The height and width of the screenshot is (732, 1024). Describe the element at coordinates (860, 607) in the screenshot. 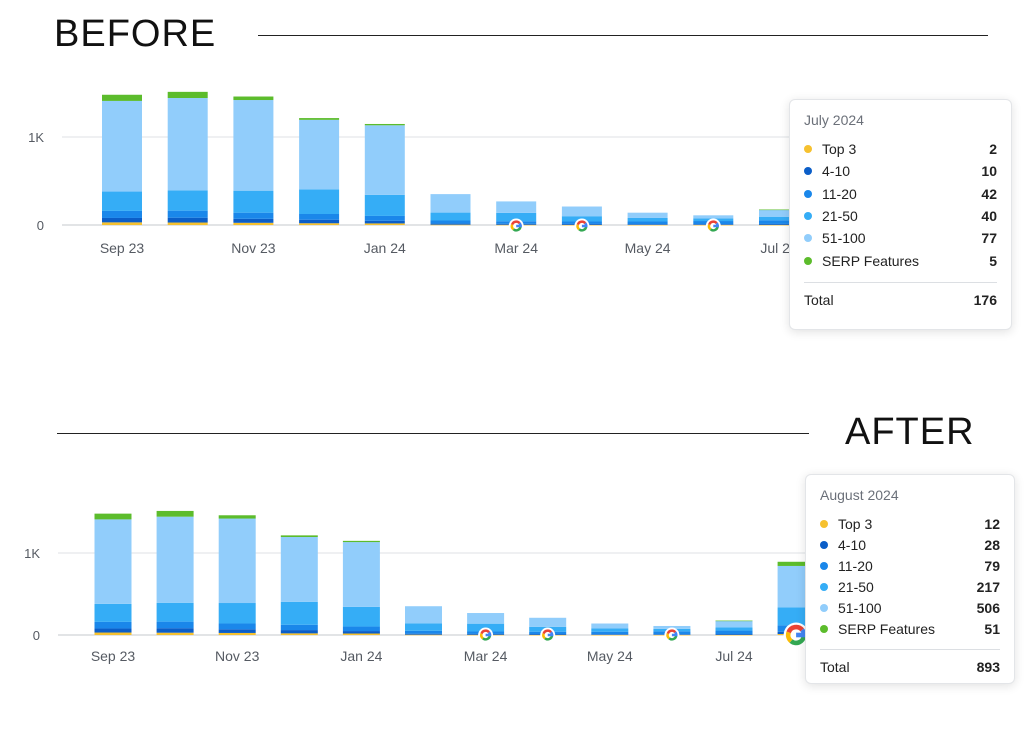

I see `tooltip-label: 51-100` at that location.